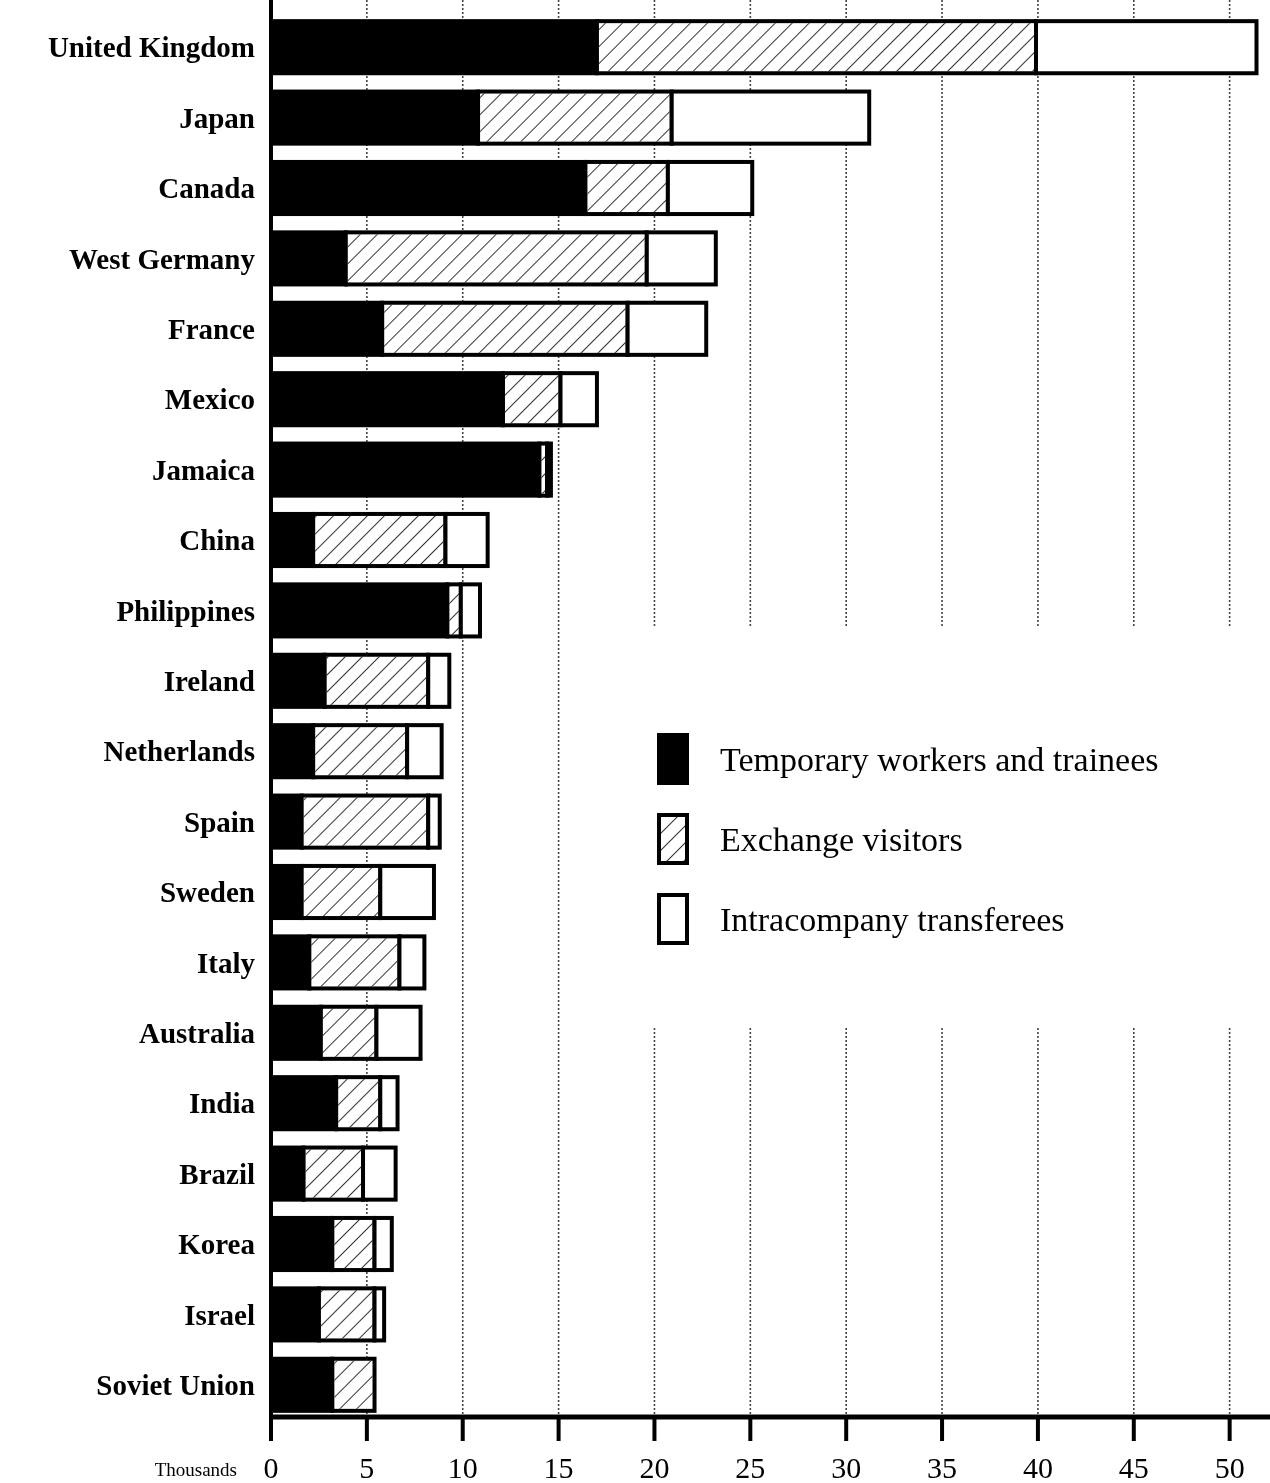 This screenshot has height=1483, width=1270. I want to click on x-tick-label: 5, so click(367, 1467).